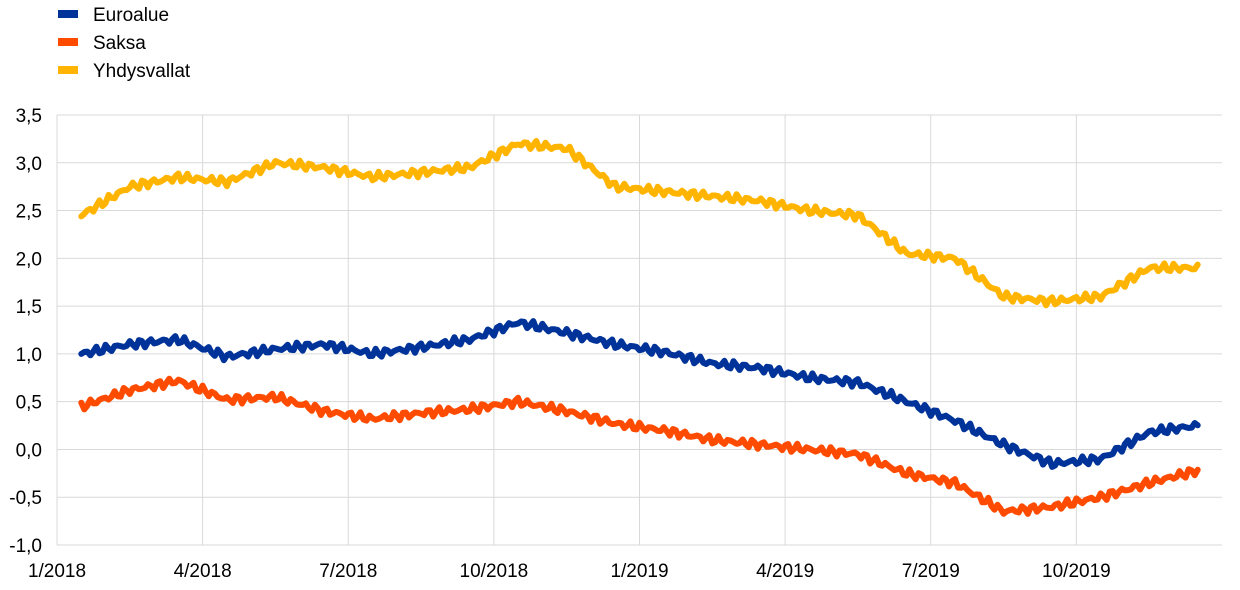 Image resolution: width=1240 pixels, height=590 pixels. What do you see at coordinates (931, 571) in the screenshot?
I see `x-tick-label: 7/2019` at bounding box center [931, 571].